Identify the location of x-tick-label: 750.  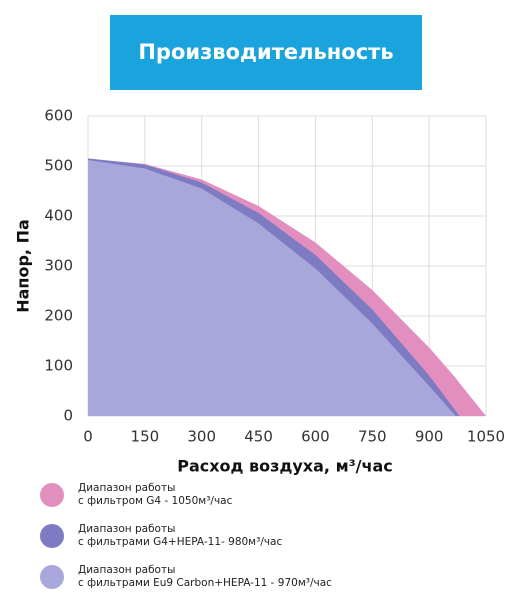
(372, 437).